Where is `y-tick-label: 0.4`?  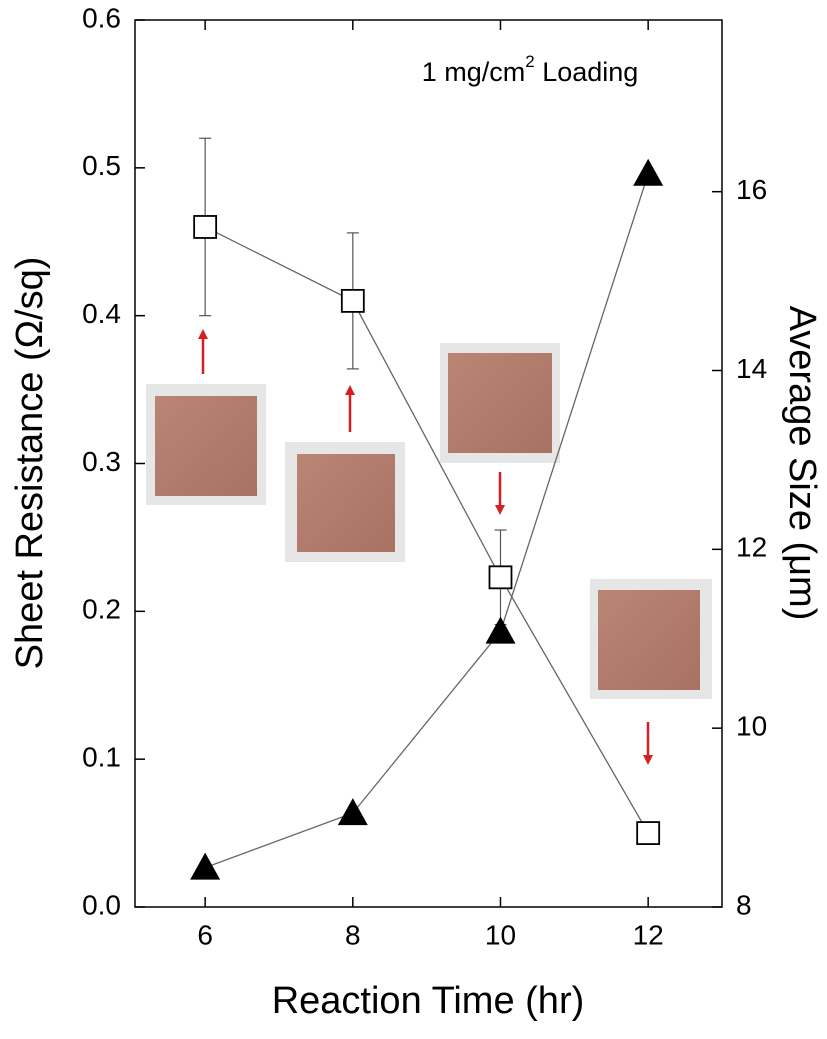 y-tick-label: 0.4 is located at coordinates (101, 313).